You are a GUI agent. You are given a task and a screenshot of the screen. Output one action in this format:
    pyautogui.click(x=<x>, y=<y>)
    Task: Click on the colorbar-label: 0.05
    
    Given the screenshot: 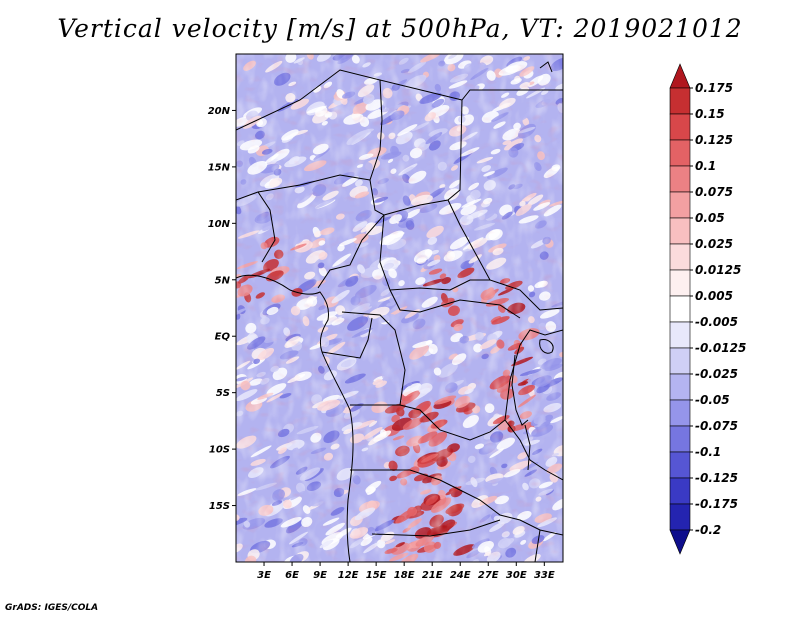 What is the action you would take?
    pyautogui.click(x=710, y=218)
    